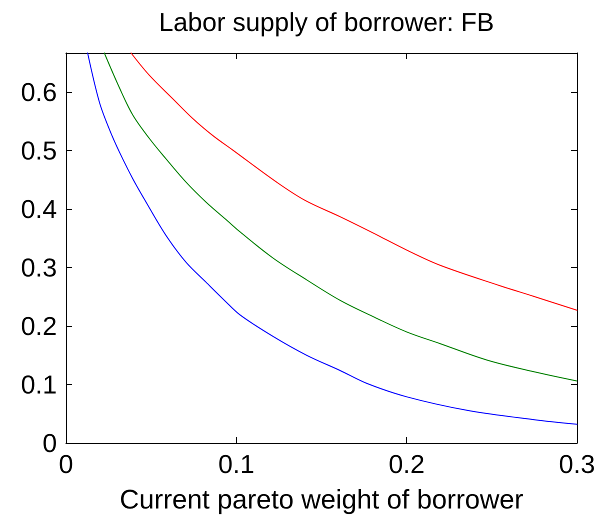 Image resolution: width=613 pixels, height=523 pixels. Describe the element at coordinates (38, 209) in the screenshot. I see `y-tick-label: 0.4` at that location.